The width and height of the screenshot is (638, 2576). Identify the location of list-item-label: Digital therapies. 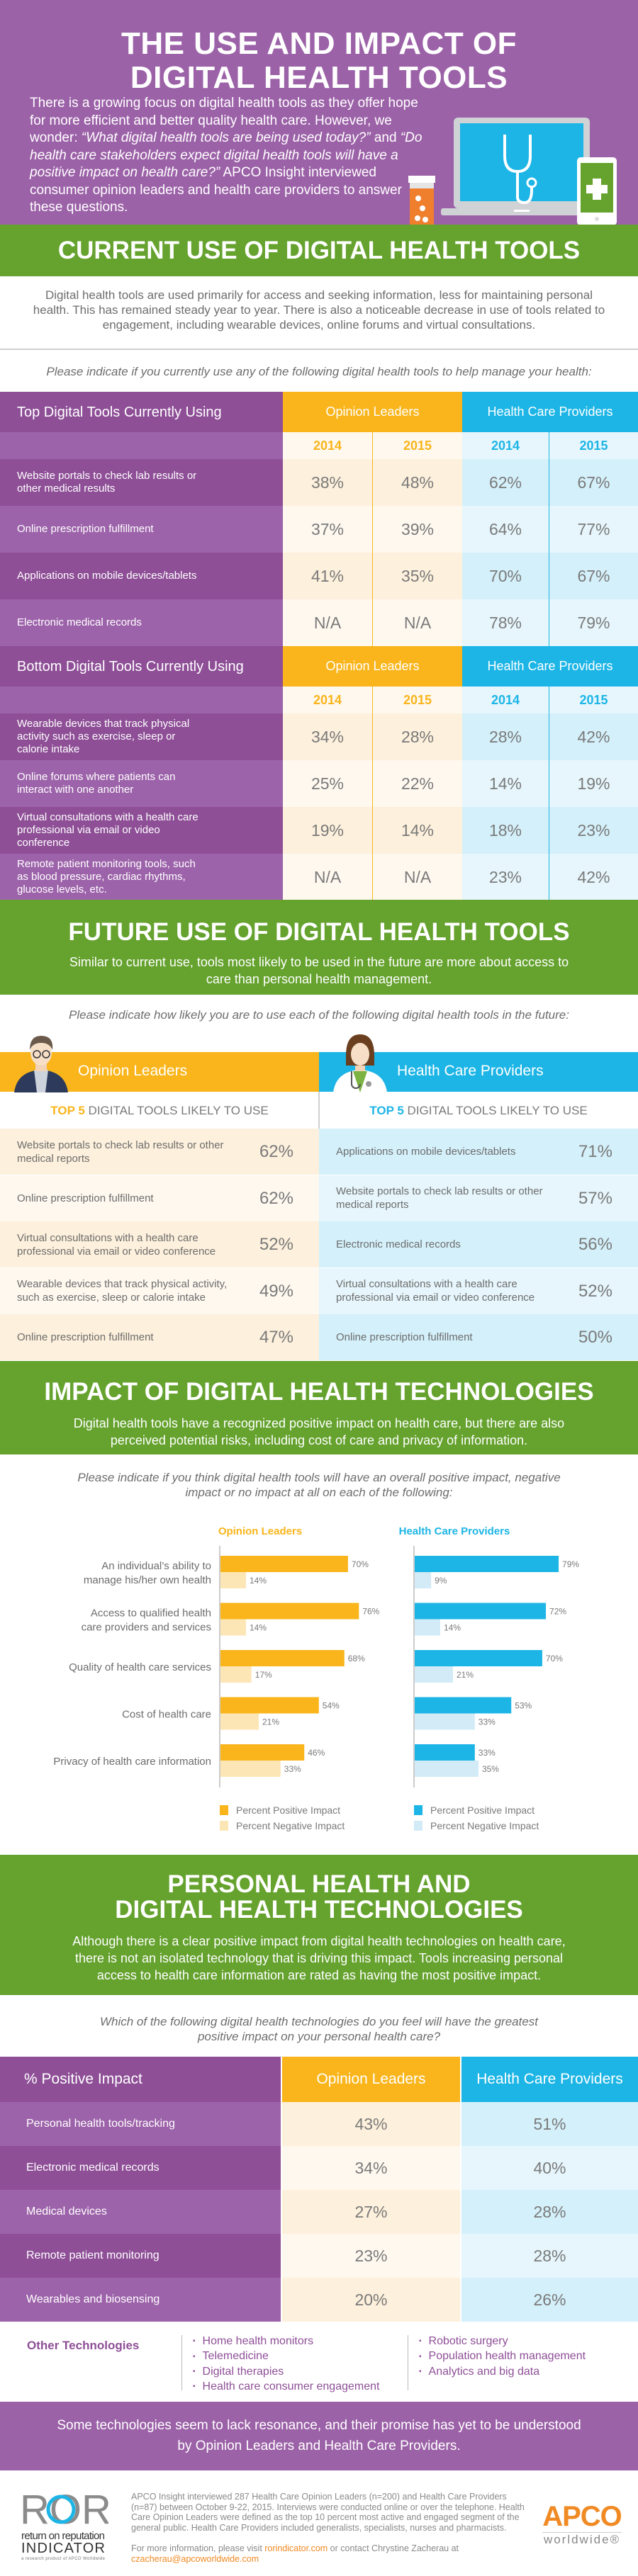
(243, 2371).